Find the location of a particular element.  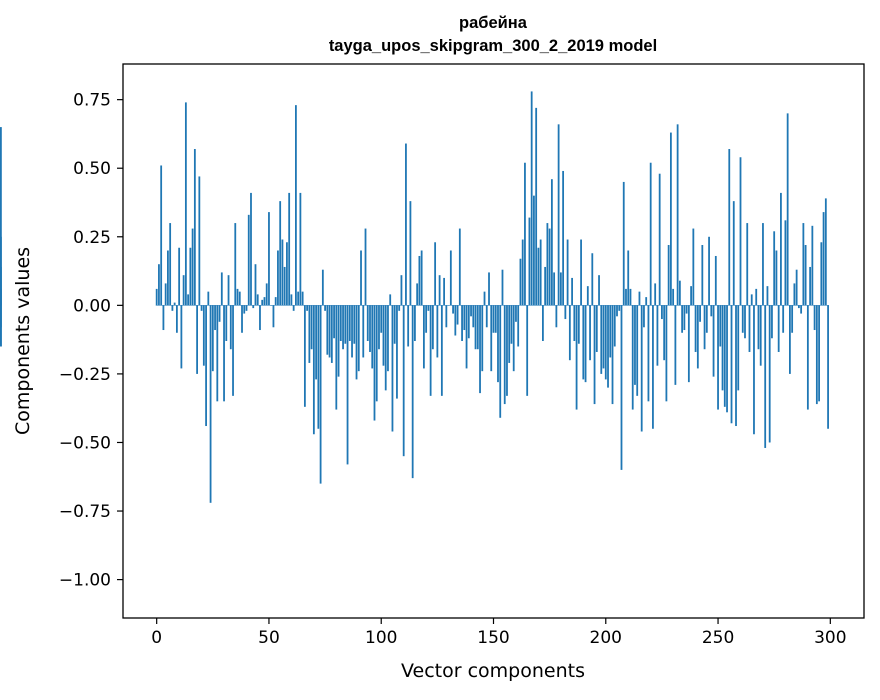

x-tick-label: 300 is located at coordinates (830, 638).